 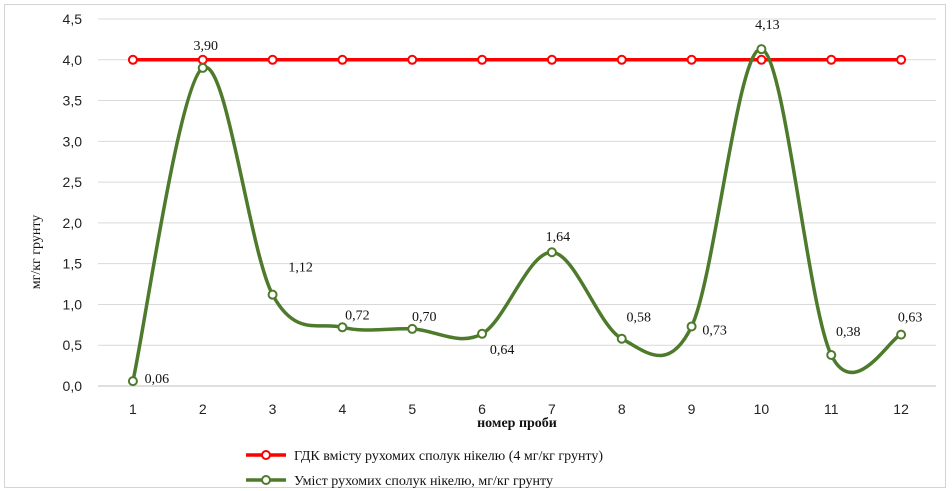 What do you see at coordinates (910, 318) in the screenshot?
I see `data-label: 0,63` at bounding box center [910, 318].